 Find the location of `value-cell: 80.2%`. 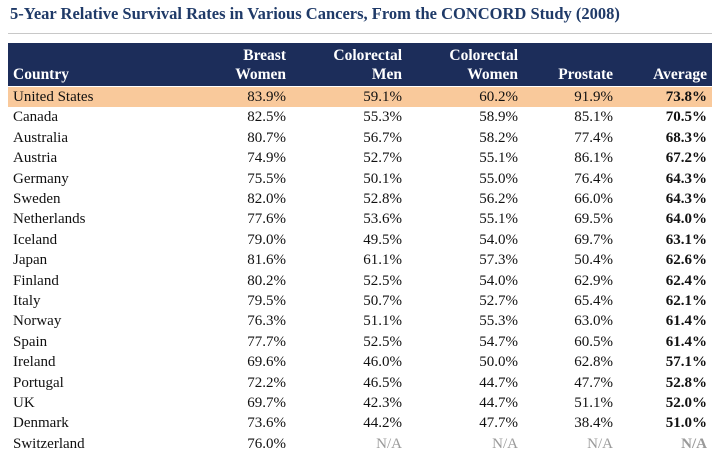

value-cell: 80.2% is located at coordinates (266, 280).